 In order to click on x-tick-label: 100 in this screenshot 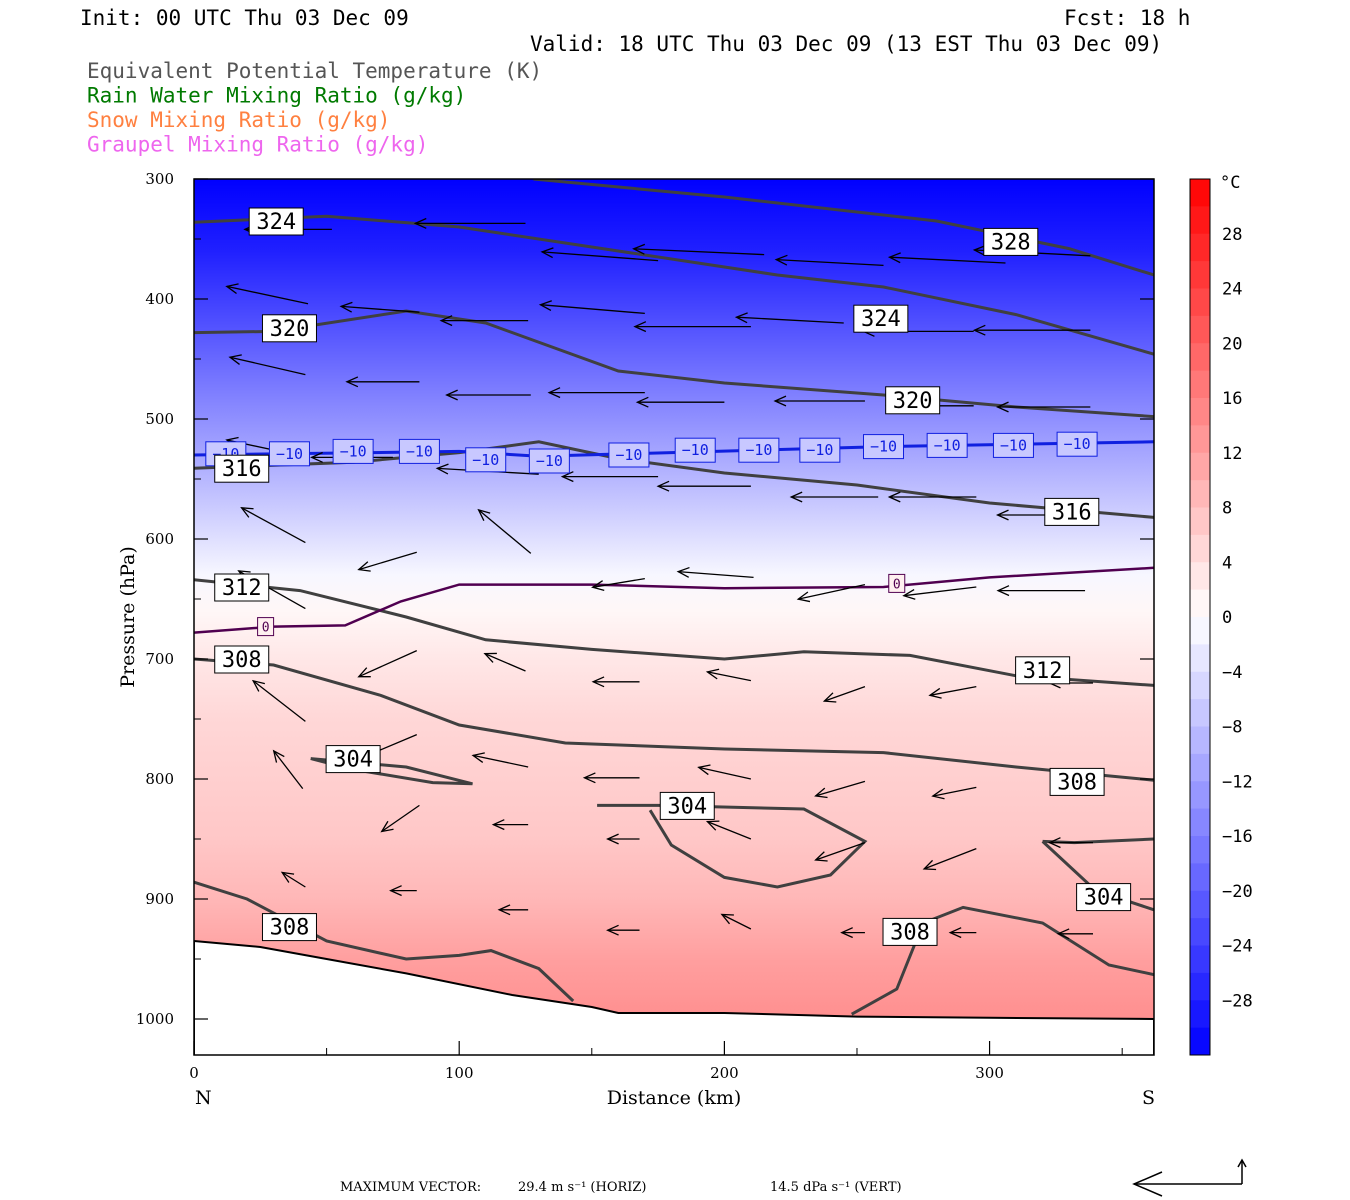, I will do `click(459, 1073)`.